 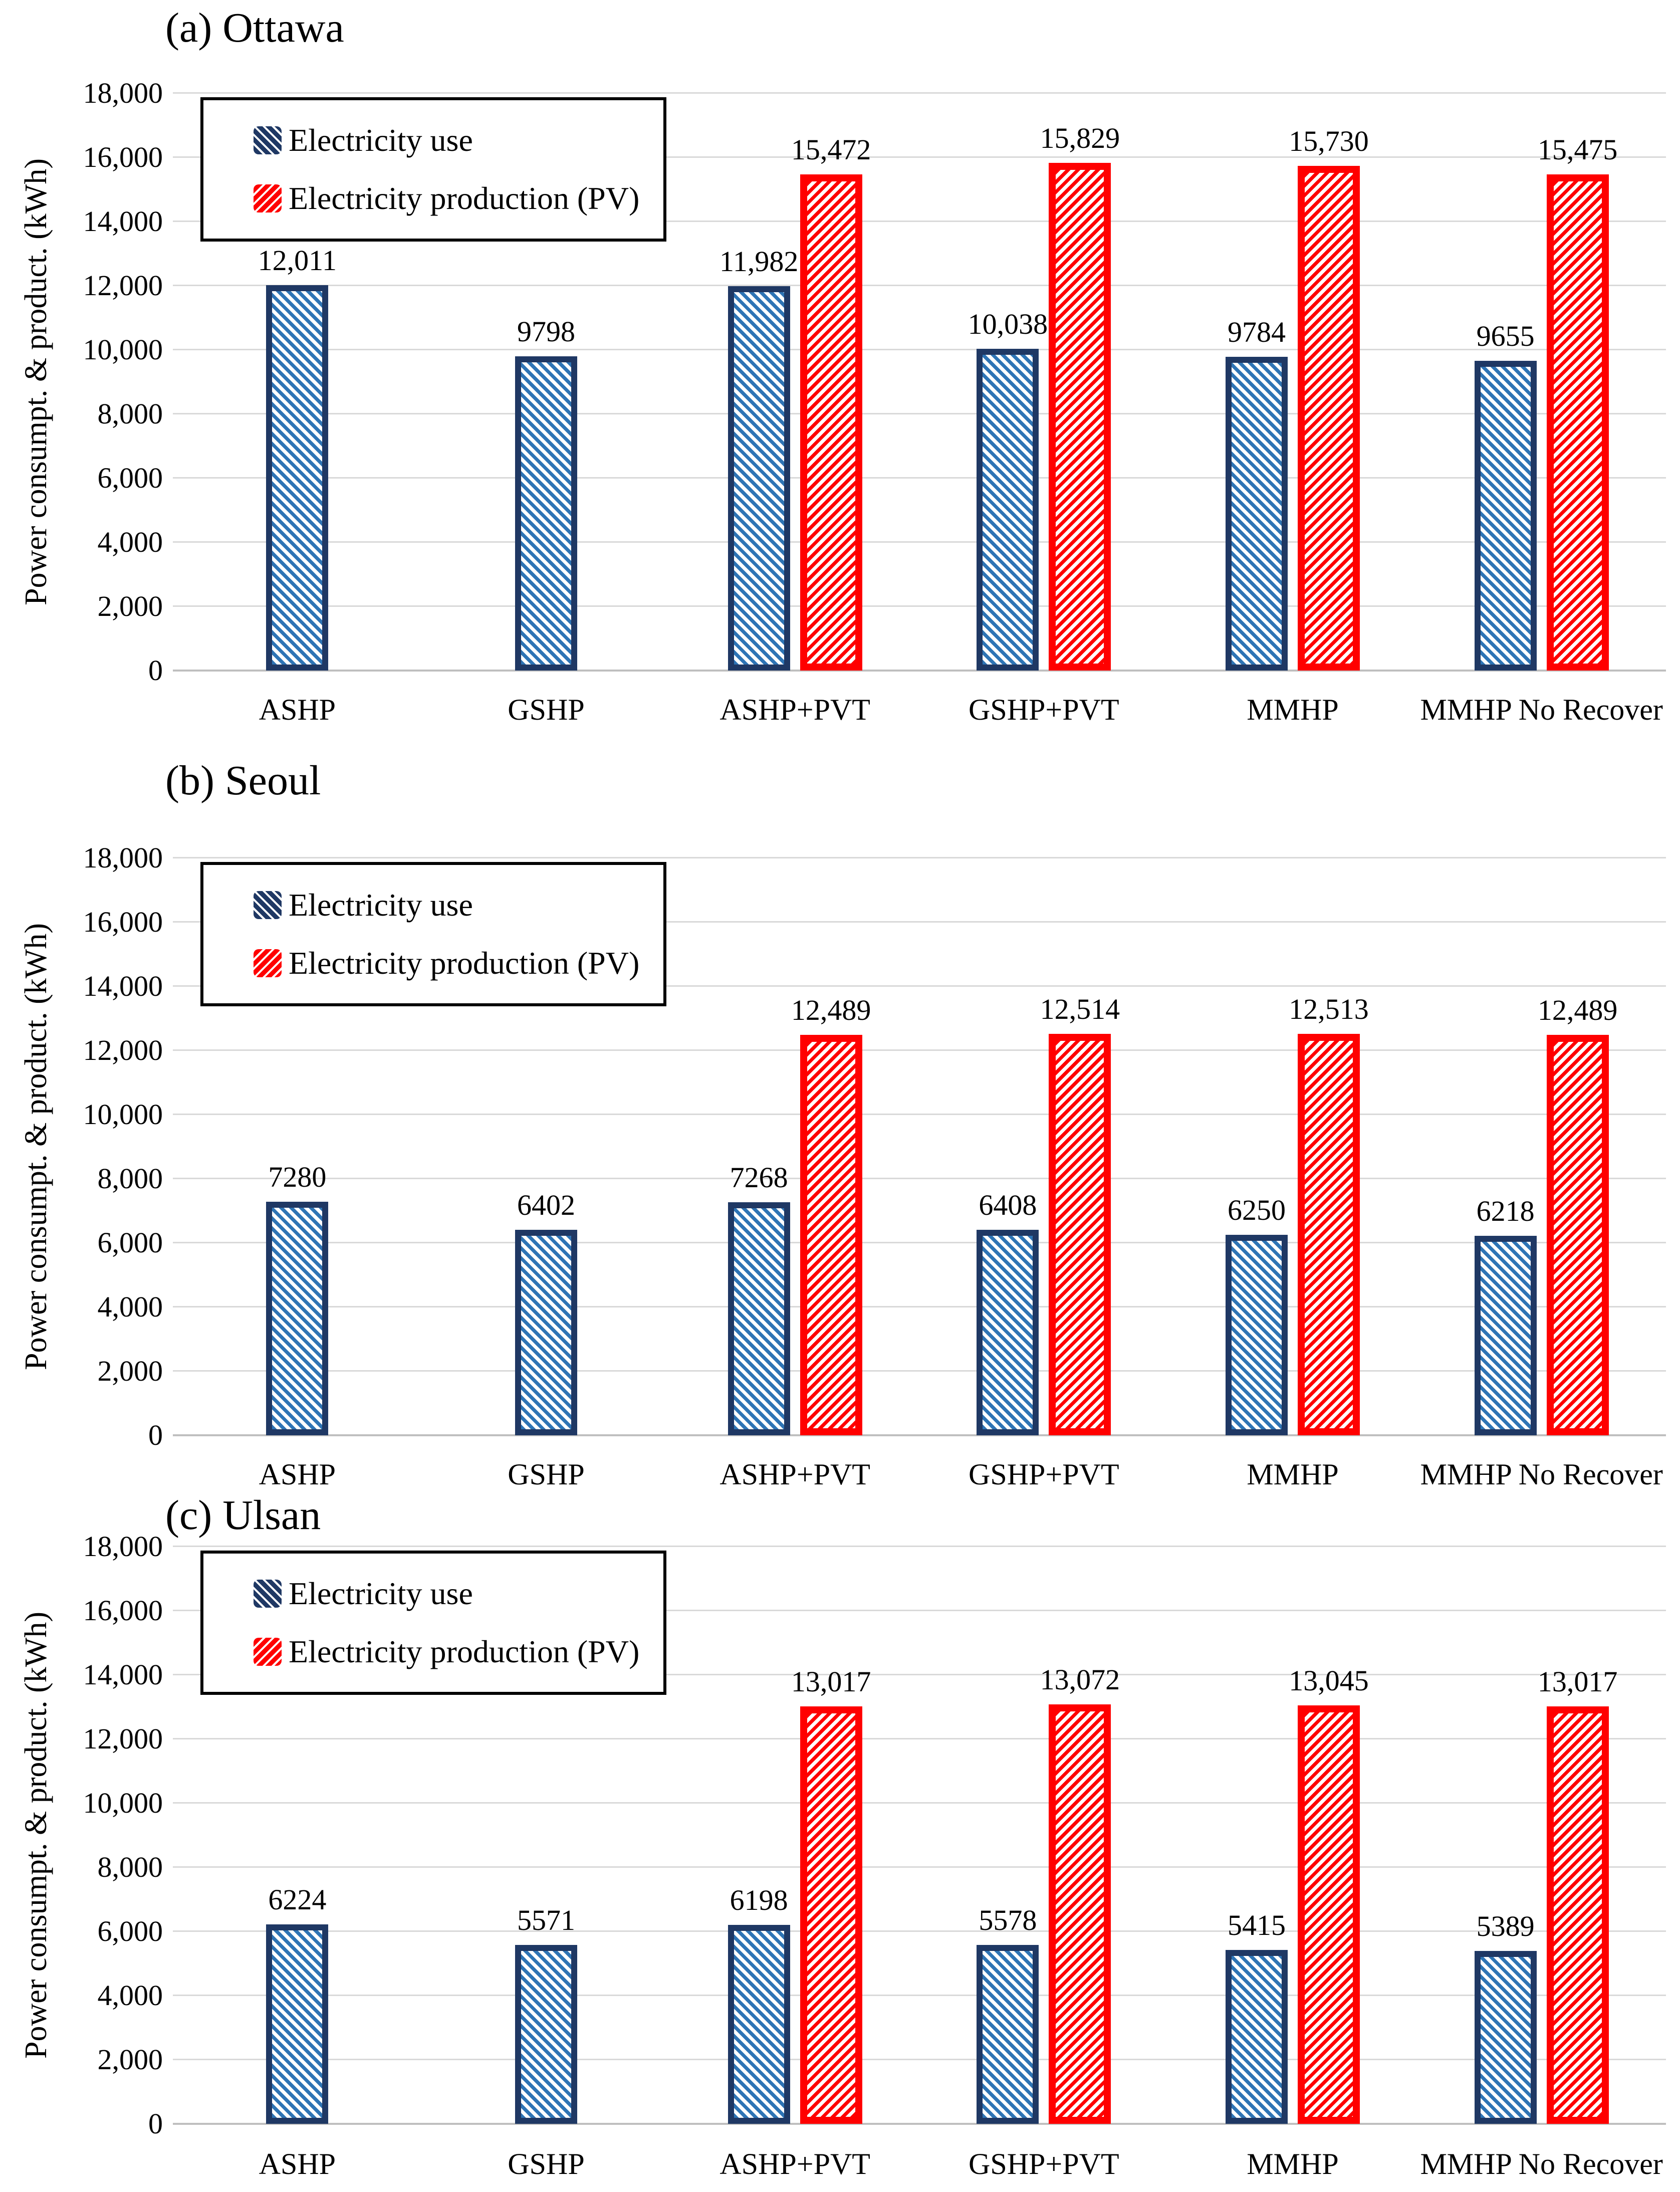 I want to click on bar-value-label: 13,072, so click(x=1080, y=1679).